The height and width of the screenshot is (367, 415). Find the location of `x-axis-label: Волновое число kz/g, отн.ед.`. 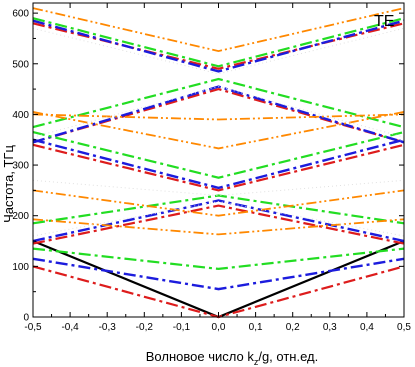

x-axis-label: Волновое число kz/g, отн.ед. is located at coordinates (232, 358).